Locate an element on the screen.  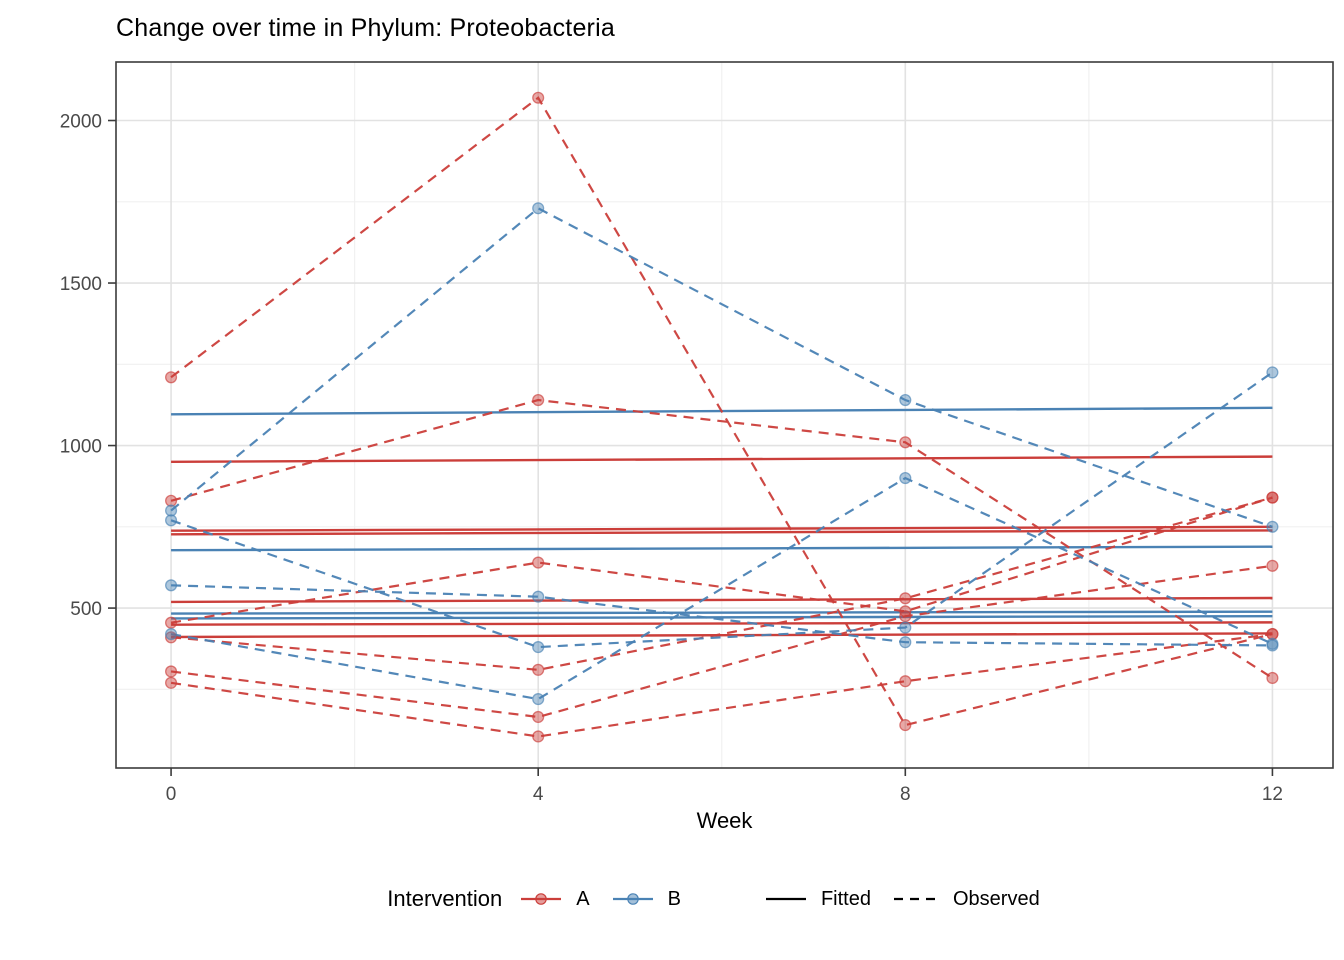
legend-title: Intervention is located at coordinates (445, 898).